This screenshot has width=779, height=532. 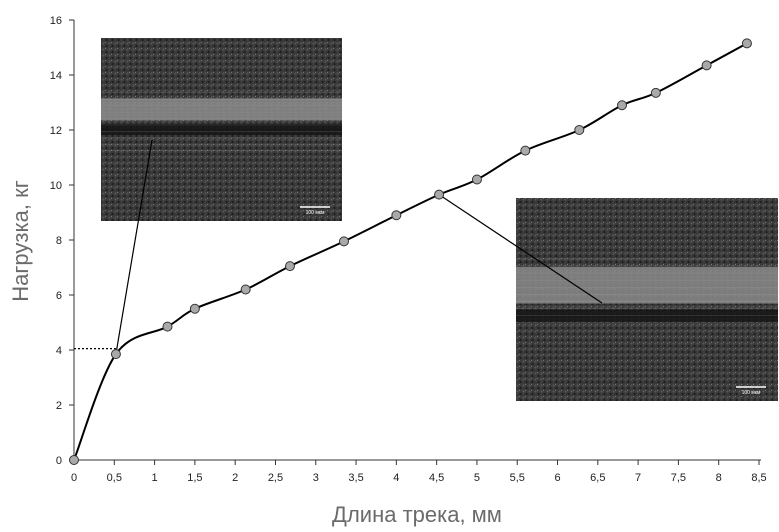 I want to click on y-axis-title: Нагрузка, кг, so click(x=20, y=240).